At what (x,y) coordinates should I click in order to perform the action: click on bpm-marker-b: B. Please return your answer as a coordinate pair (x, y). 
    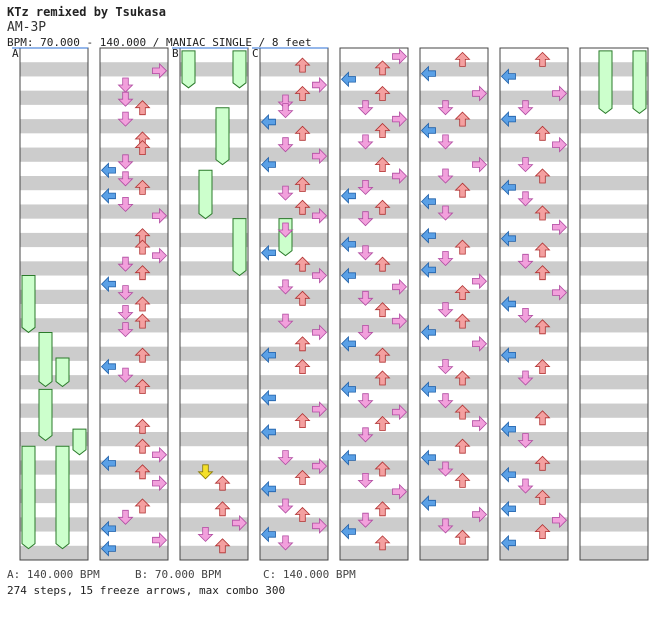
    Looking at the image, I should click on (175, 53).